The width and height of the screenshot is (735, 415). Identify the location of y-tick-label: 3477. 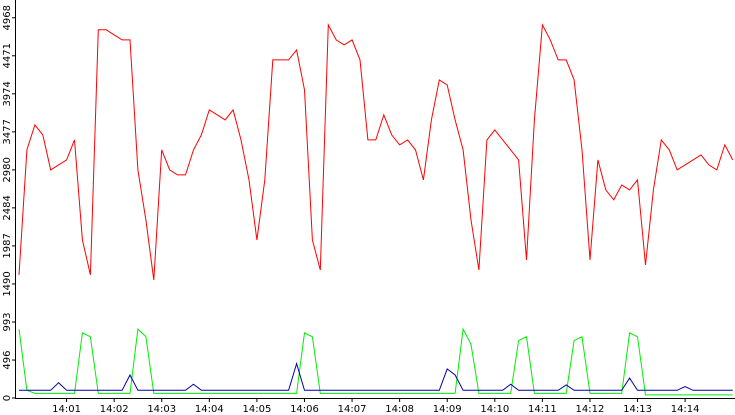
(7, 131).